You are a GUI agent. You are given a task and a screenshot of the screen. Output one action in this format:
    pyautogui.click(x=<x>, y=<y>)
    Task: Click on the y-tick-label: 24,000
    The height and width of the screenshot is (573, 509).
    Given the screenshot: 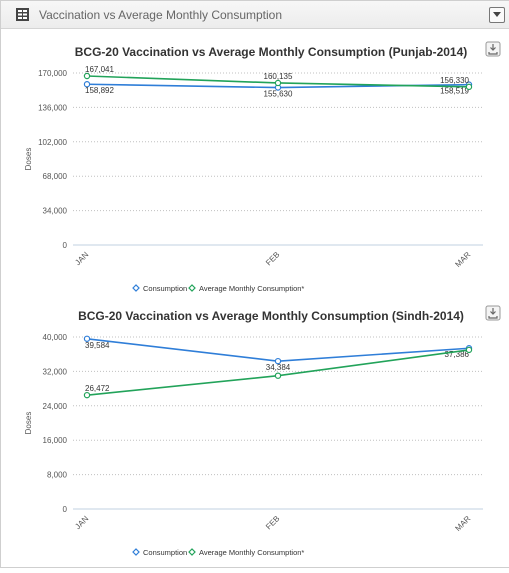 What is the action you would take?
    pyautogui.click(x=55, y=406)
    